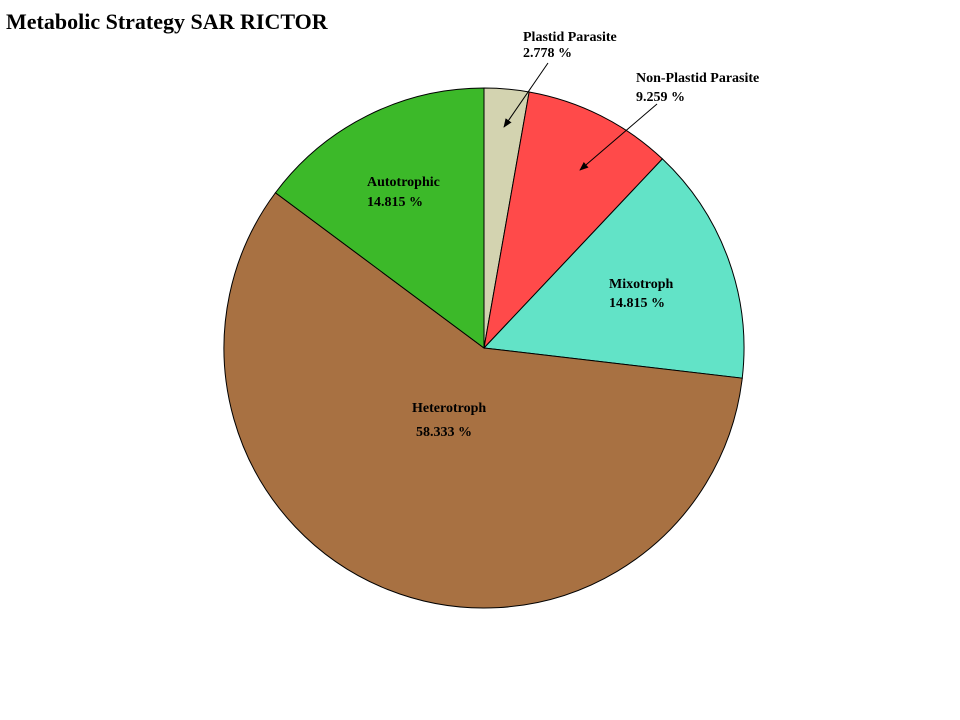 The height and width of the screenshot is (720, 960). I want to click on slice-percent-label-non-plastid-parasite: 9.259 %, so click(660, 97).